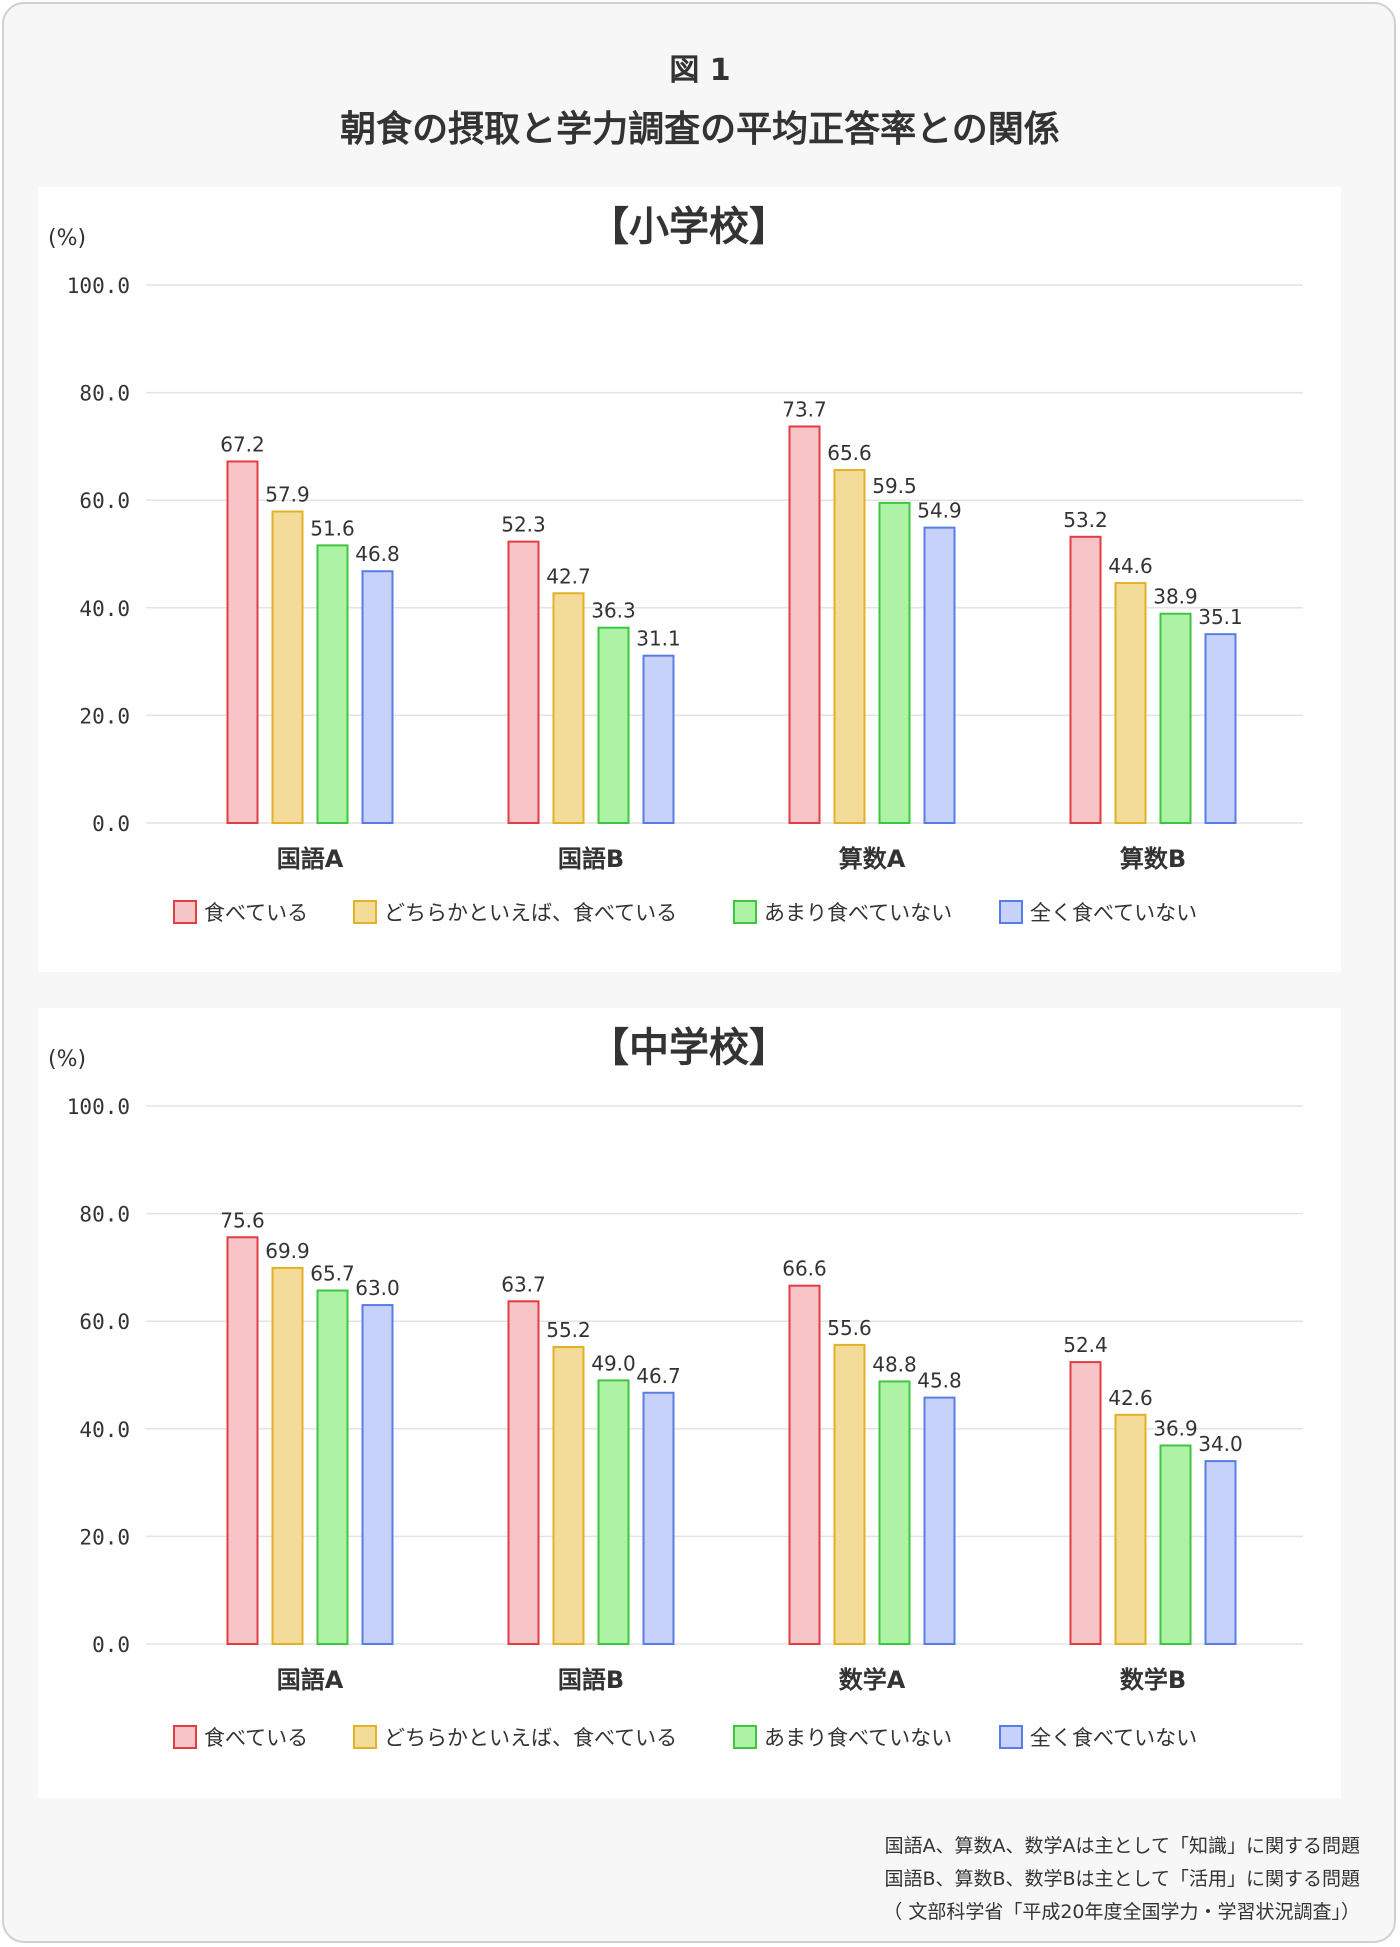 The image size is (1400, 1947). Describe the element at coordinates (1220, 617) in the screenshot. I see `bar-value-label: 35.1` at that location.